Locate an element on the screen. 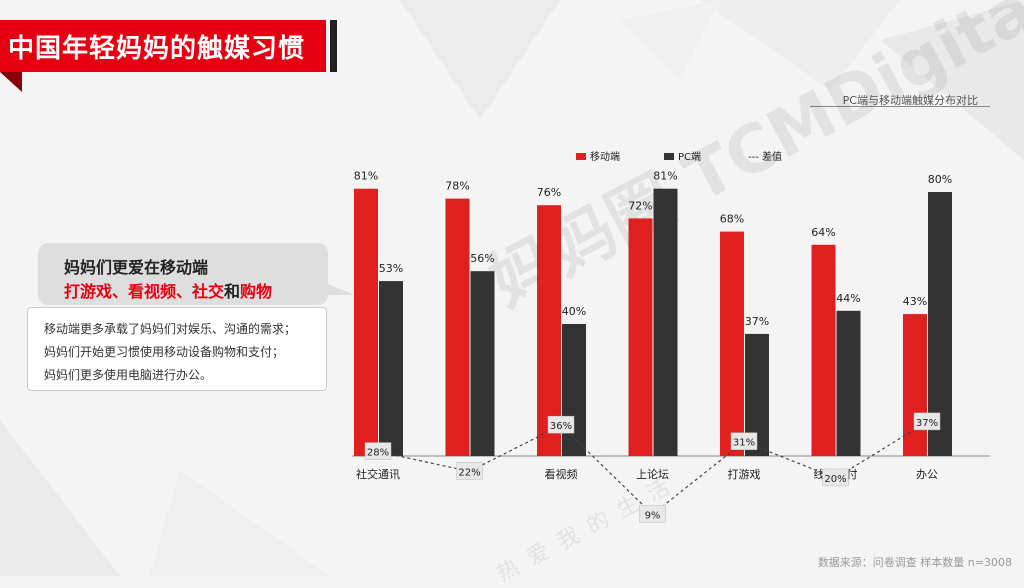  data-label-pc-0: 53% is located at coordinates (391, 268).